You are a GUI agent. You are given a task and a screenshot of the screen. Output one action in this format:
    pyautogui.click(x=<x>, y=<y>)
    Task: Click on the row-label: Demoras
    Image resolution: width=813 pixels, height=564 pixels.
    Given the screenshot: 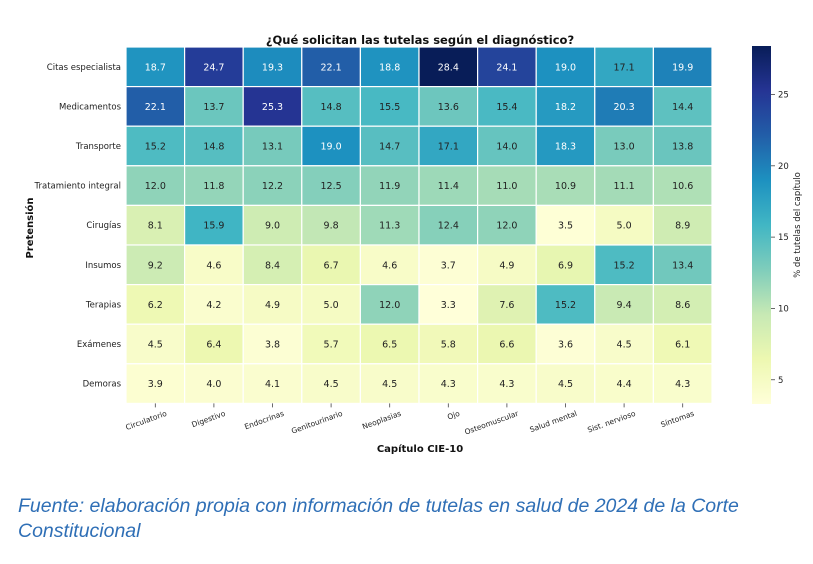 What is the action you would take?
    pyautogui.click(x=102, y=385)
    